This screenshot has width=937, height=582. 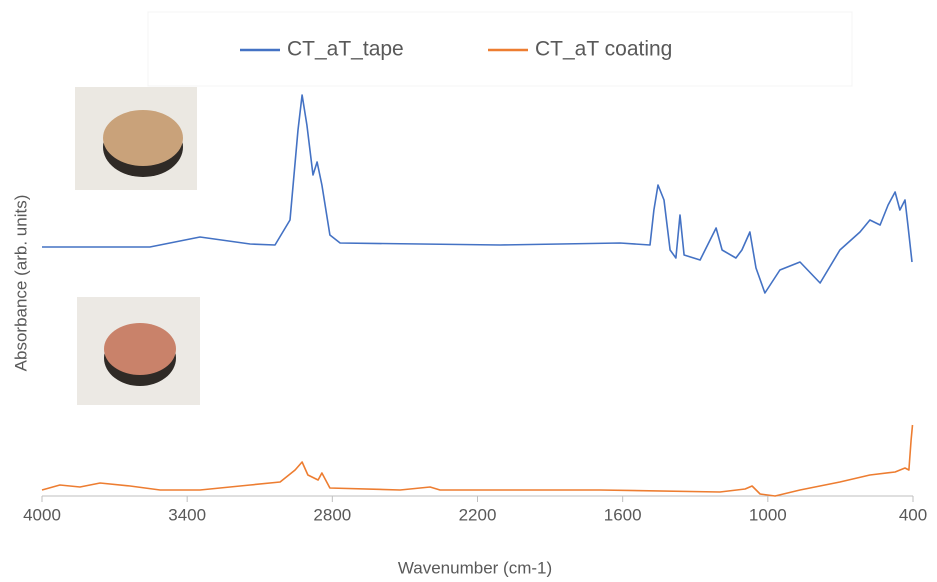 What do you see at coordinates (345, 49) in the screenshot?
I see `legend-label: CT_aT_tape` at bounding box center [345, 49].